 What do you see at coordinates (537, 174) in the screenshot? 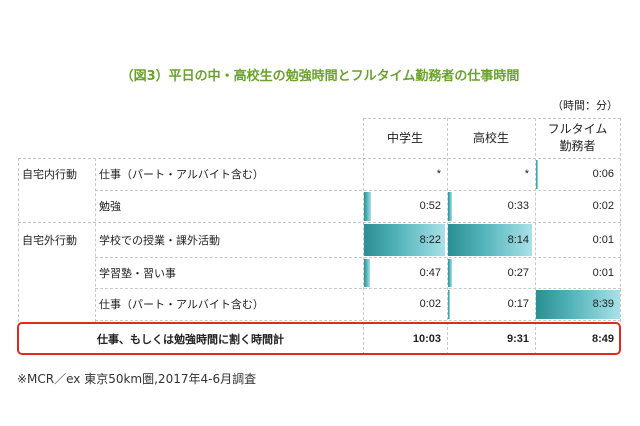
I see `bar-fulltime-home-work` at bounding box center [537, 174].